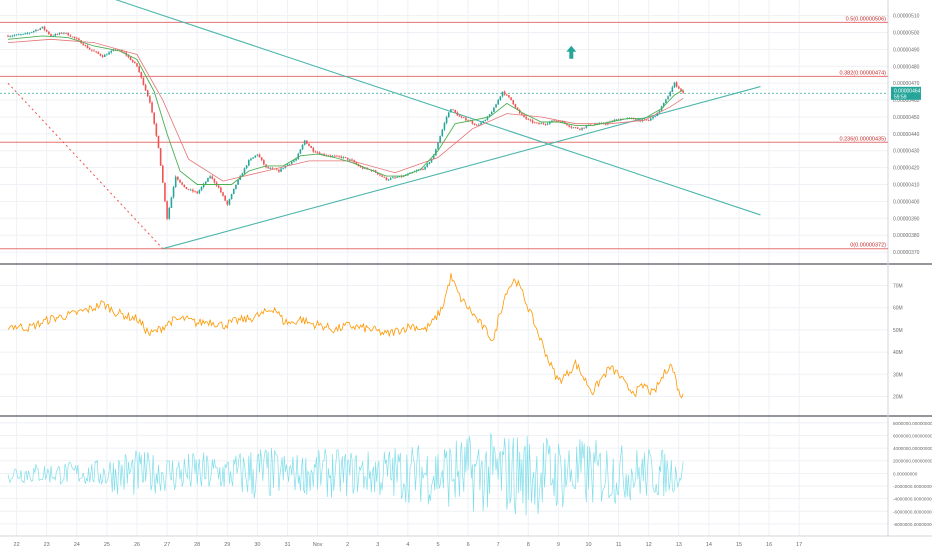 Image resolution: width=932 pixels, height=555 pixels. Describe the element at coordinates (906, 67) in the screenshot. I see `price-axis-tick-label: 0.00000480` at that location.